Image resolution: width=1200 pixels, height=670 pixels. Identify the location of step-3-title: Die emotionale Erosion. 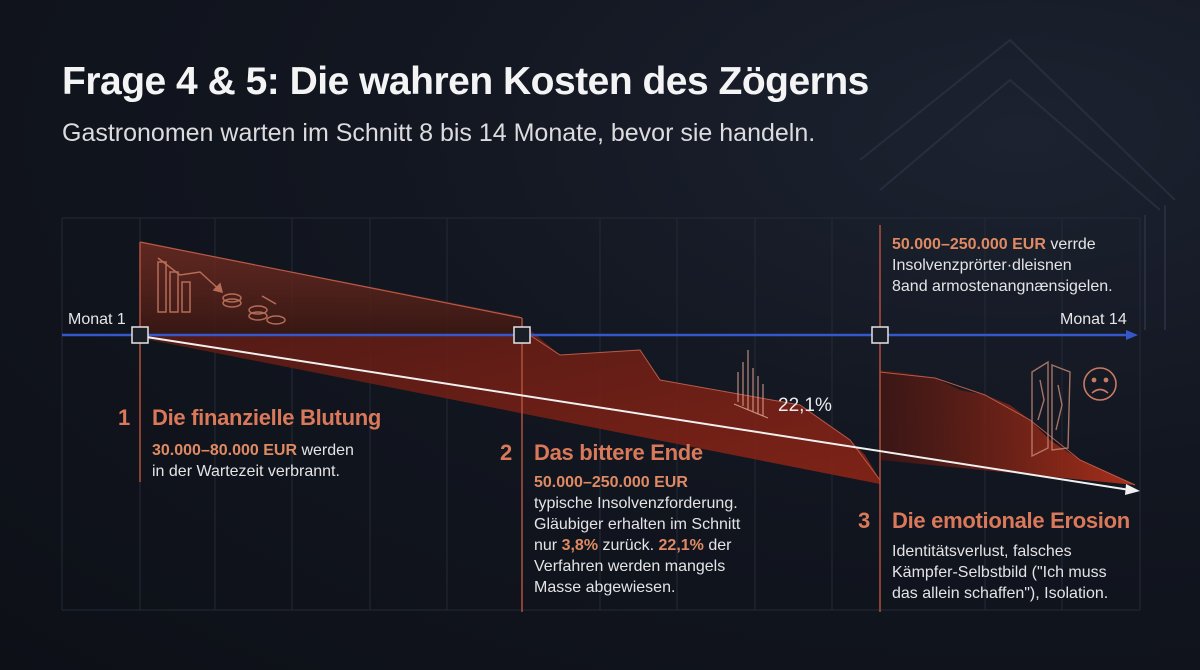
(1011, 520).